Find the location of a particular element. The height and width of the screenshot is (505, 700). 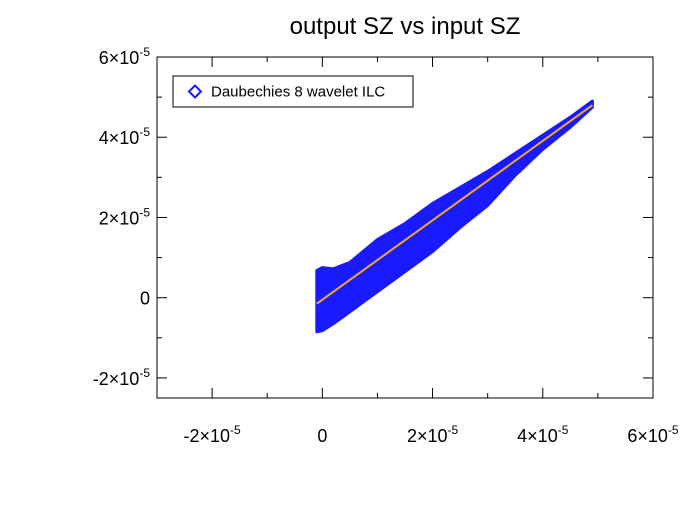

y-tick-mantissa: -2 is located at coordinates (101, 379).